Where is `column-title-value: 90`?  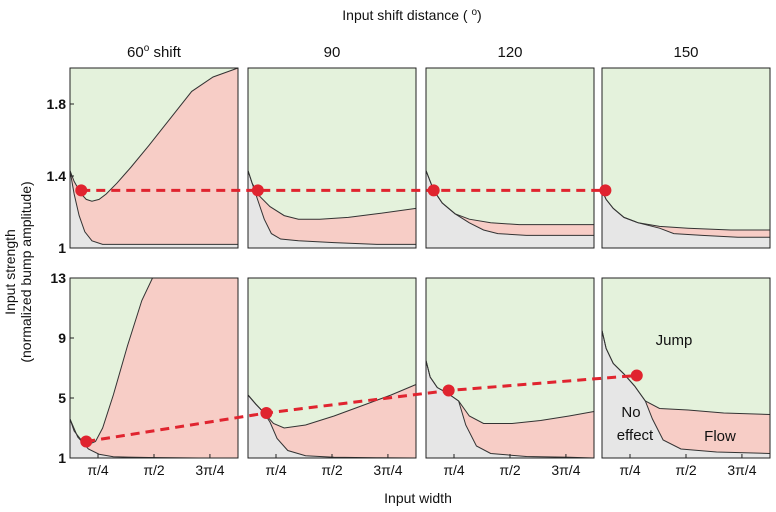 column-title-value: 90 is located at coordinates (332, 52).